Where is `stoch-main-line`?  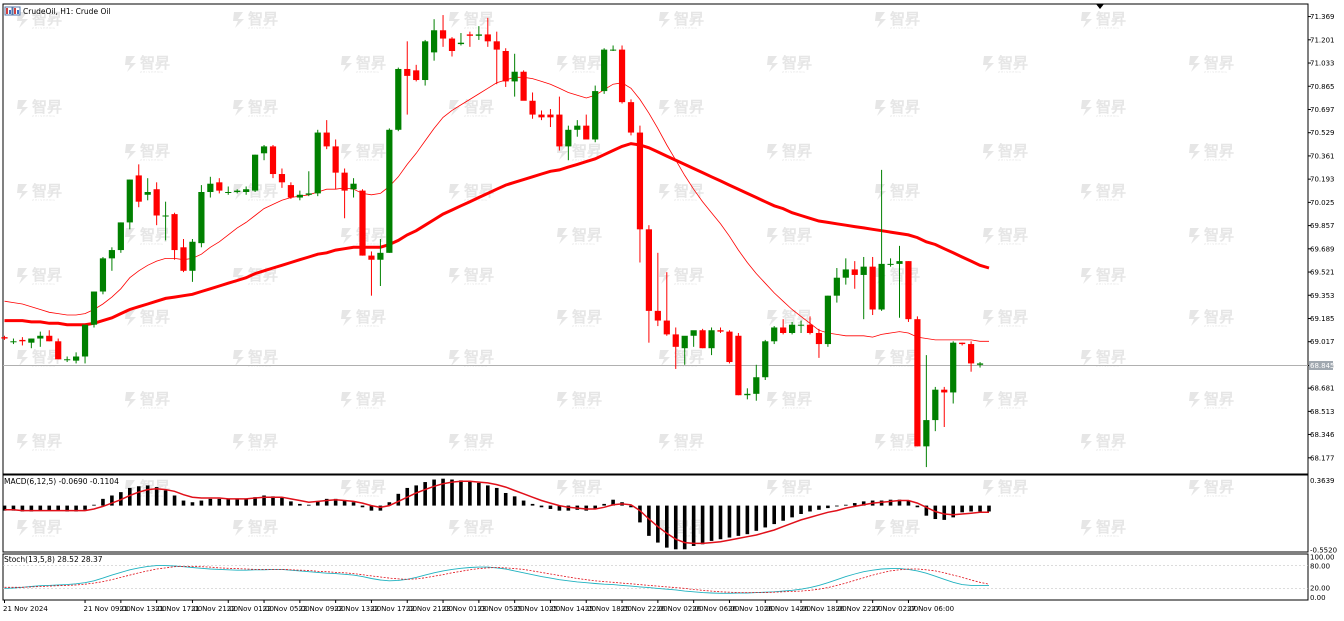
stoch-main-line is located at coordinates (496, 579).